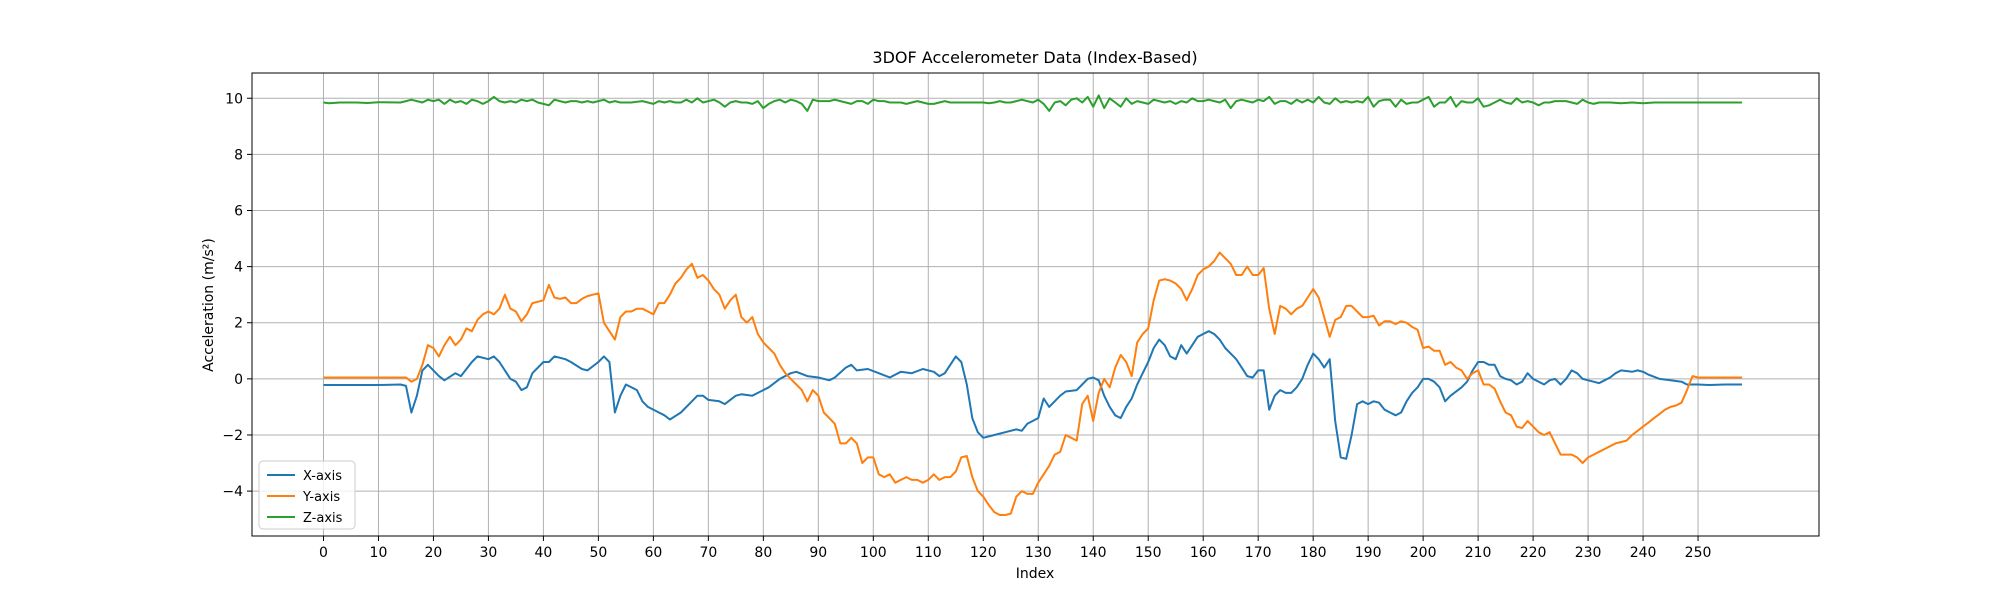 The image size is (2000, 600). I want to click on x-tick-label: 130, so click(1038, 553).